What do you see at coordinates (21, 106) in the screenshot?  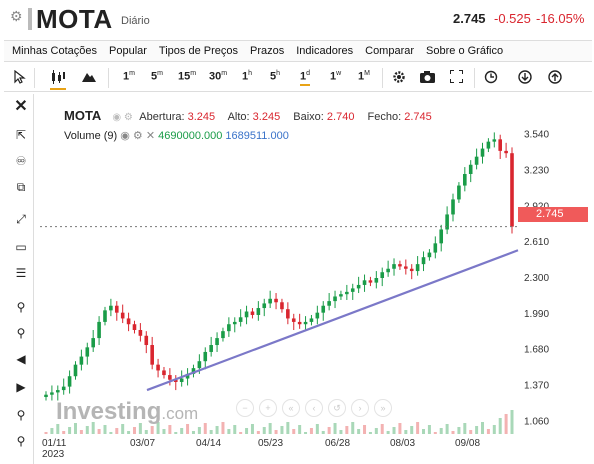 I see `close-icon: ✕` at bounding box center [21, 106].